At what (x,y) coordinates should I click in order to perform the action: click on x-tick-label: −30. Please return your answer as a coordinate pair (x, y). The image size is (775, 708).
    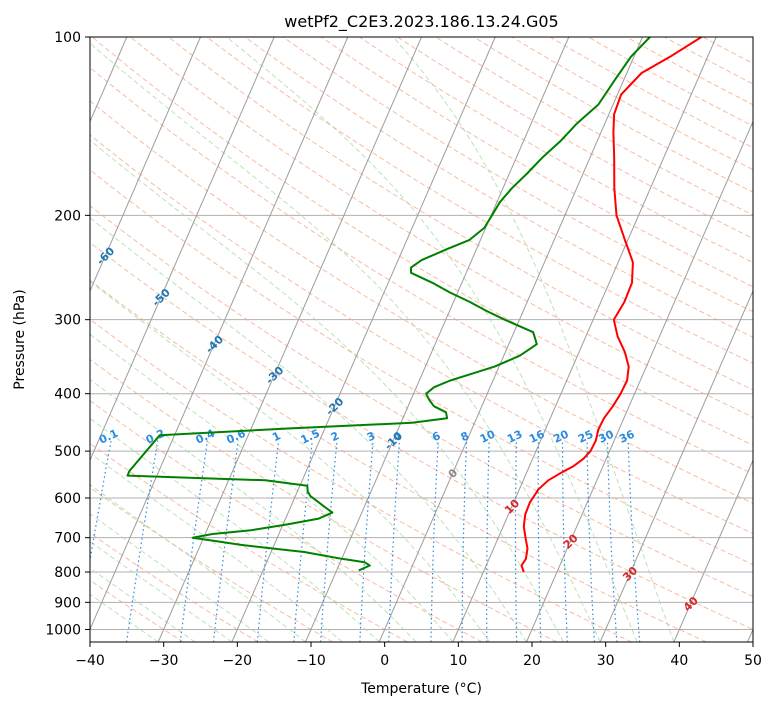
    Looking at the image, I should click on (164, 661).